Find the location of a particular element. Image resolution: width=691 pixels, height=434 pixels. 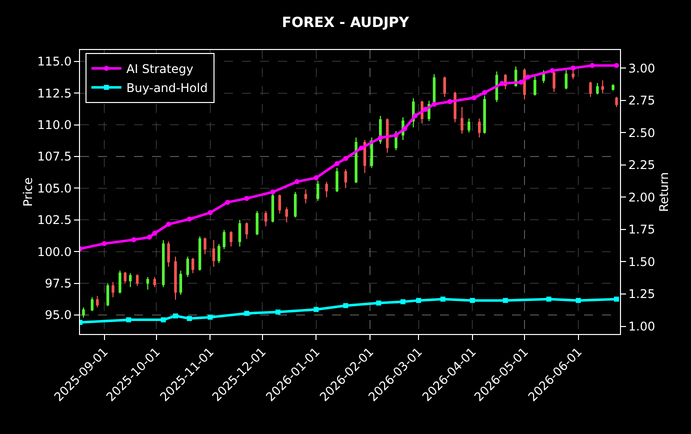

y-tick-label: 107.5 is located at coordinates (54, 157).